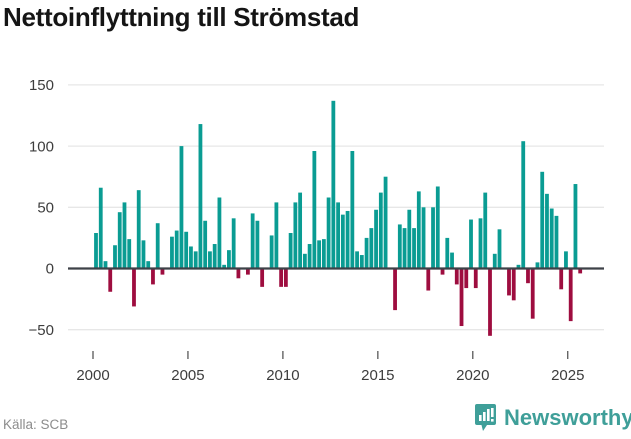 Image resolution: width=631 pixels, height=439 pixels. What do you see at coordinates (219, 233) in the screenshot?
I see `bar-2006Q3` at bounding box center [219, 233].